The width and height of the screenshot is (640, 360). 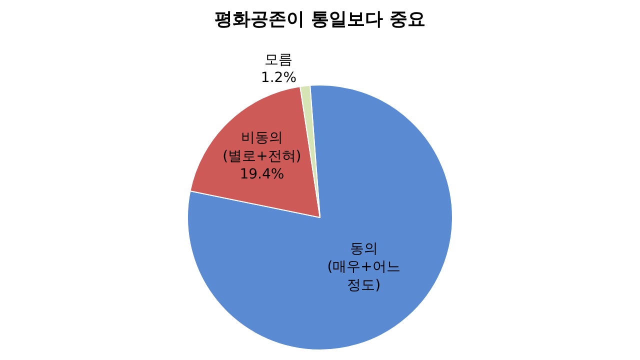 I want to click on chart-title: 평화공존이 통일보다 중요, so click(x=320, y=19).